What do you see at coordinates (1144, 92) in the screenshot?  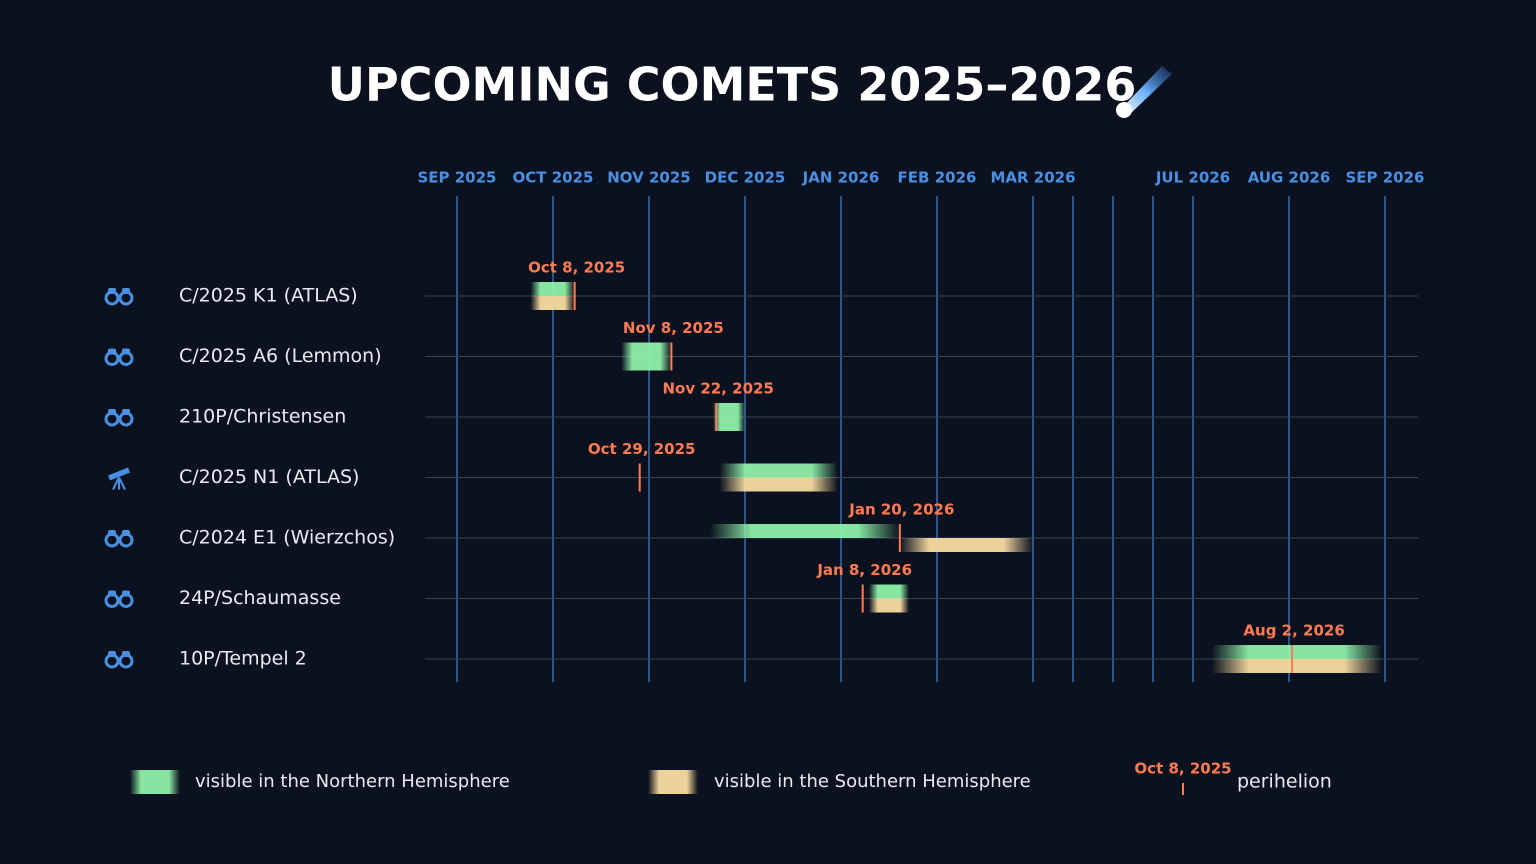 I see `comet-icon` at bounding box center [1144, 92].